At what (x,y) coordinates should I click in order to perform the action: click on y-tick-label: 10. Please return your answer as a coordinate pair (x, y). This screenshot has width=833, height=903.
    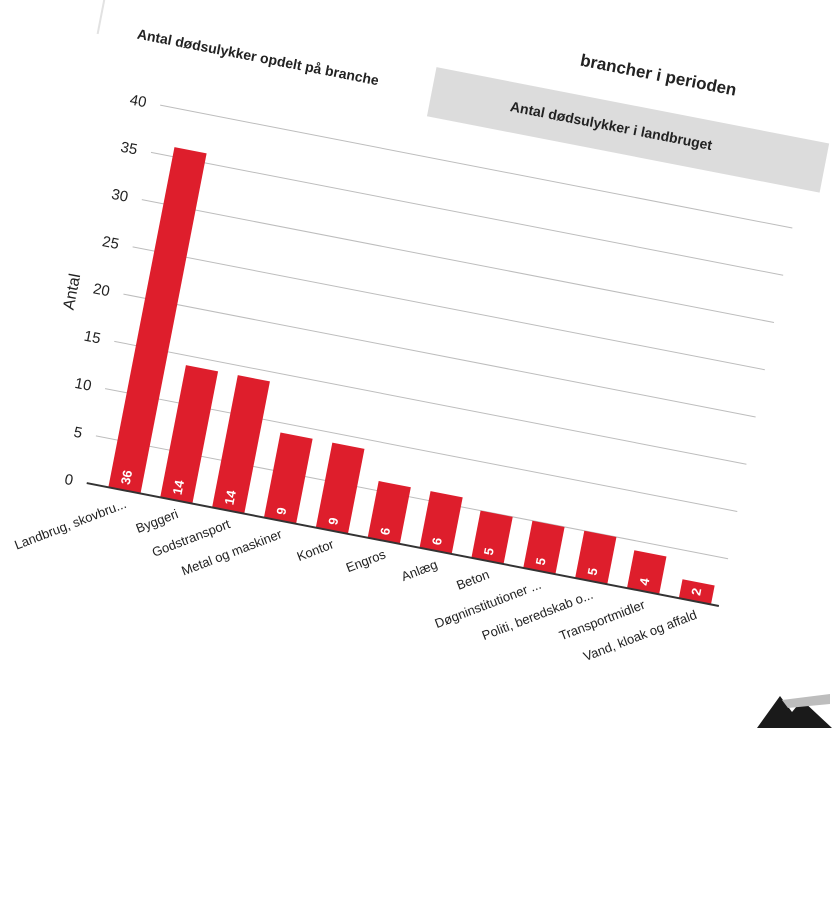
    Looking at the image, I should click on (83, 385).